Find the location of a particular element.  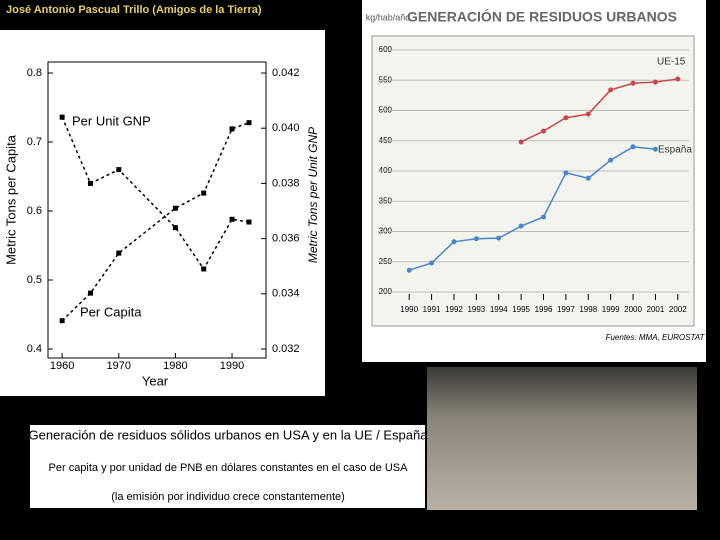

y2-tick-label: 0.042 is located at coordinates (286, 73).